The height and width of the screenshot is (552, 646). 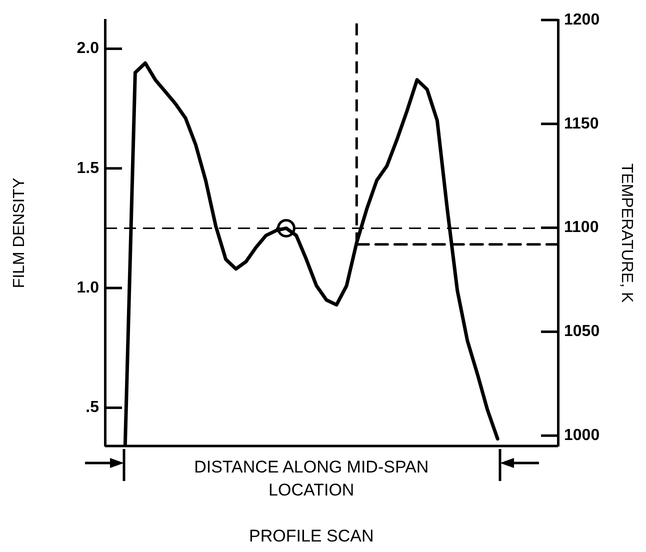 What do you see at coordinates (582, 435) in the screenshot?
I see `y2-tick-label: 1000` at bounding box center [582, 435].